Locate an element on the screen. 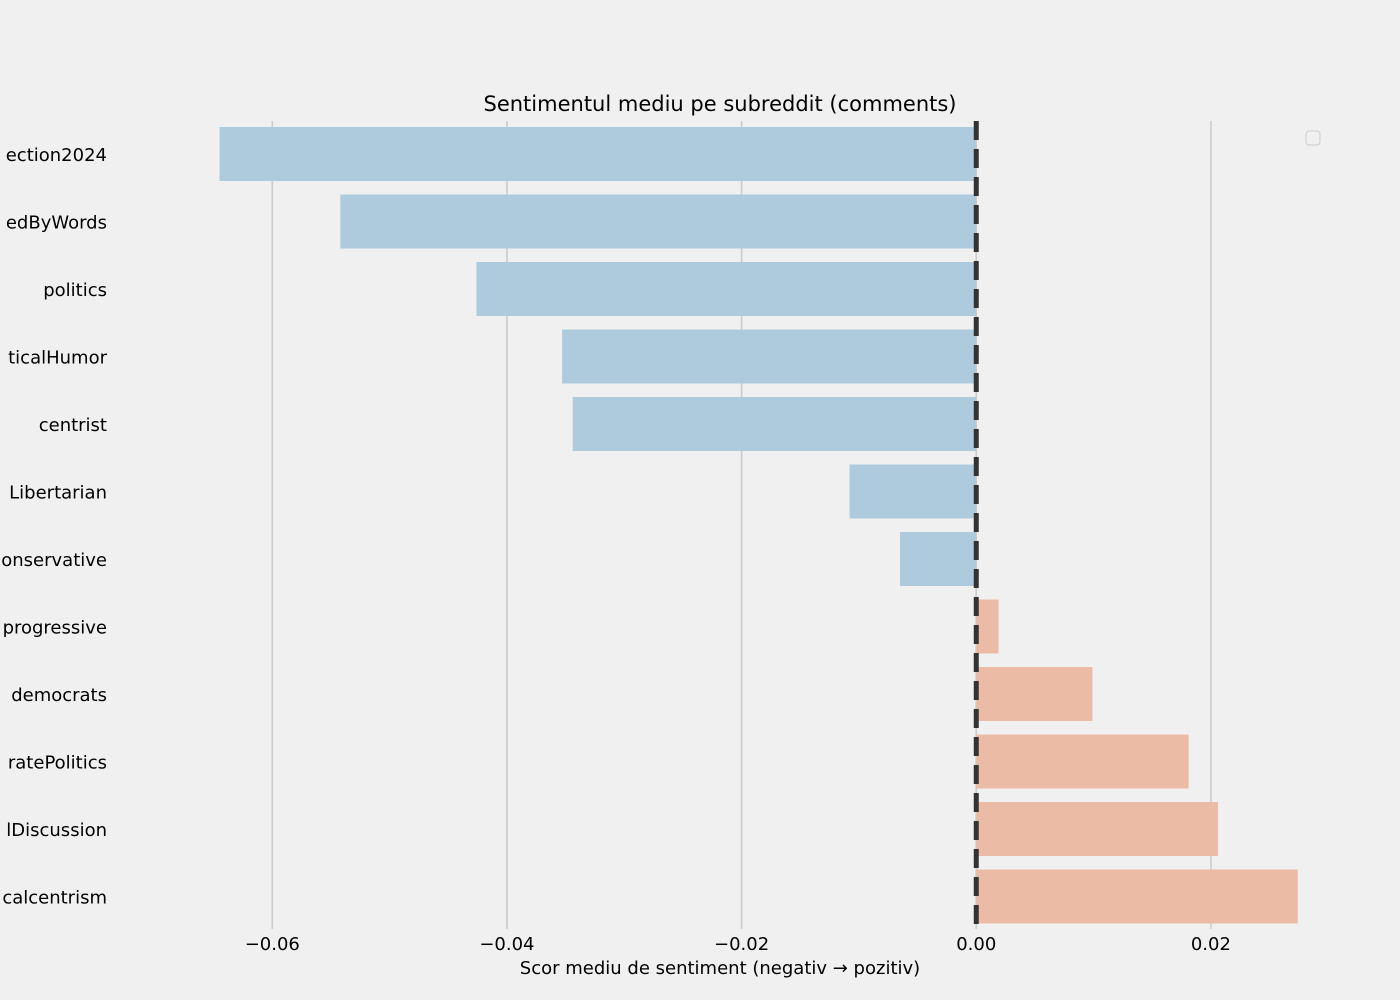  category-label: politics is located at coordinates (75, 290).